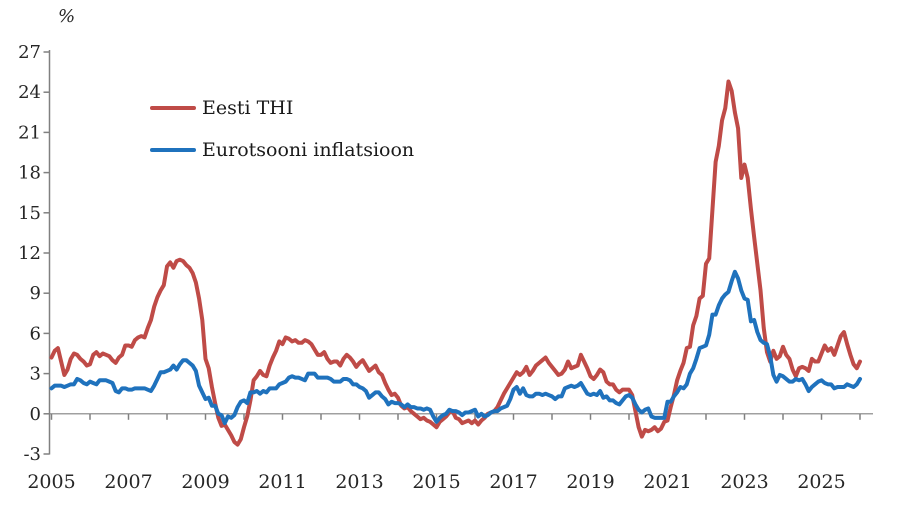  Describe the element at coordinates (744, 482) in the screenshot. I see `x-axis-tick-label: 2023` at that location.